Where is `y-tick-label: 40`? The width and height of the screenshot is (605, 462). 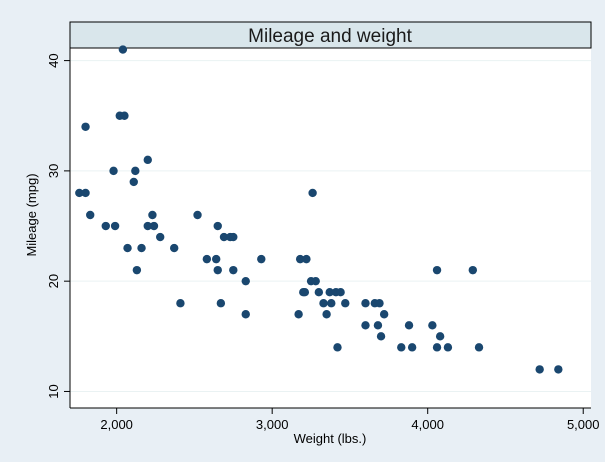
y-tick-label: 40 is located at coordinates (53, 60).